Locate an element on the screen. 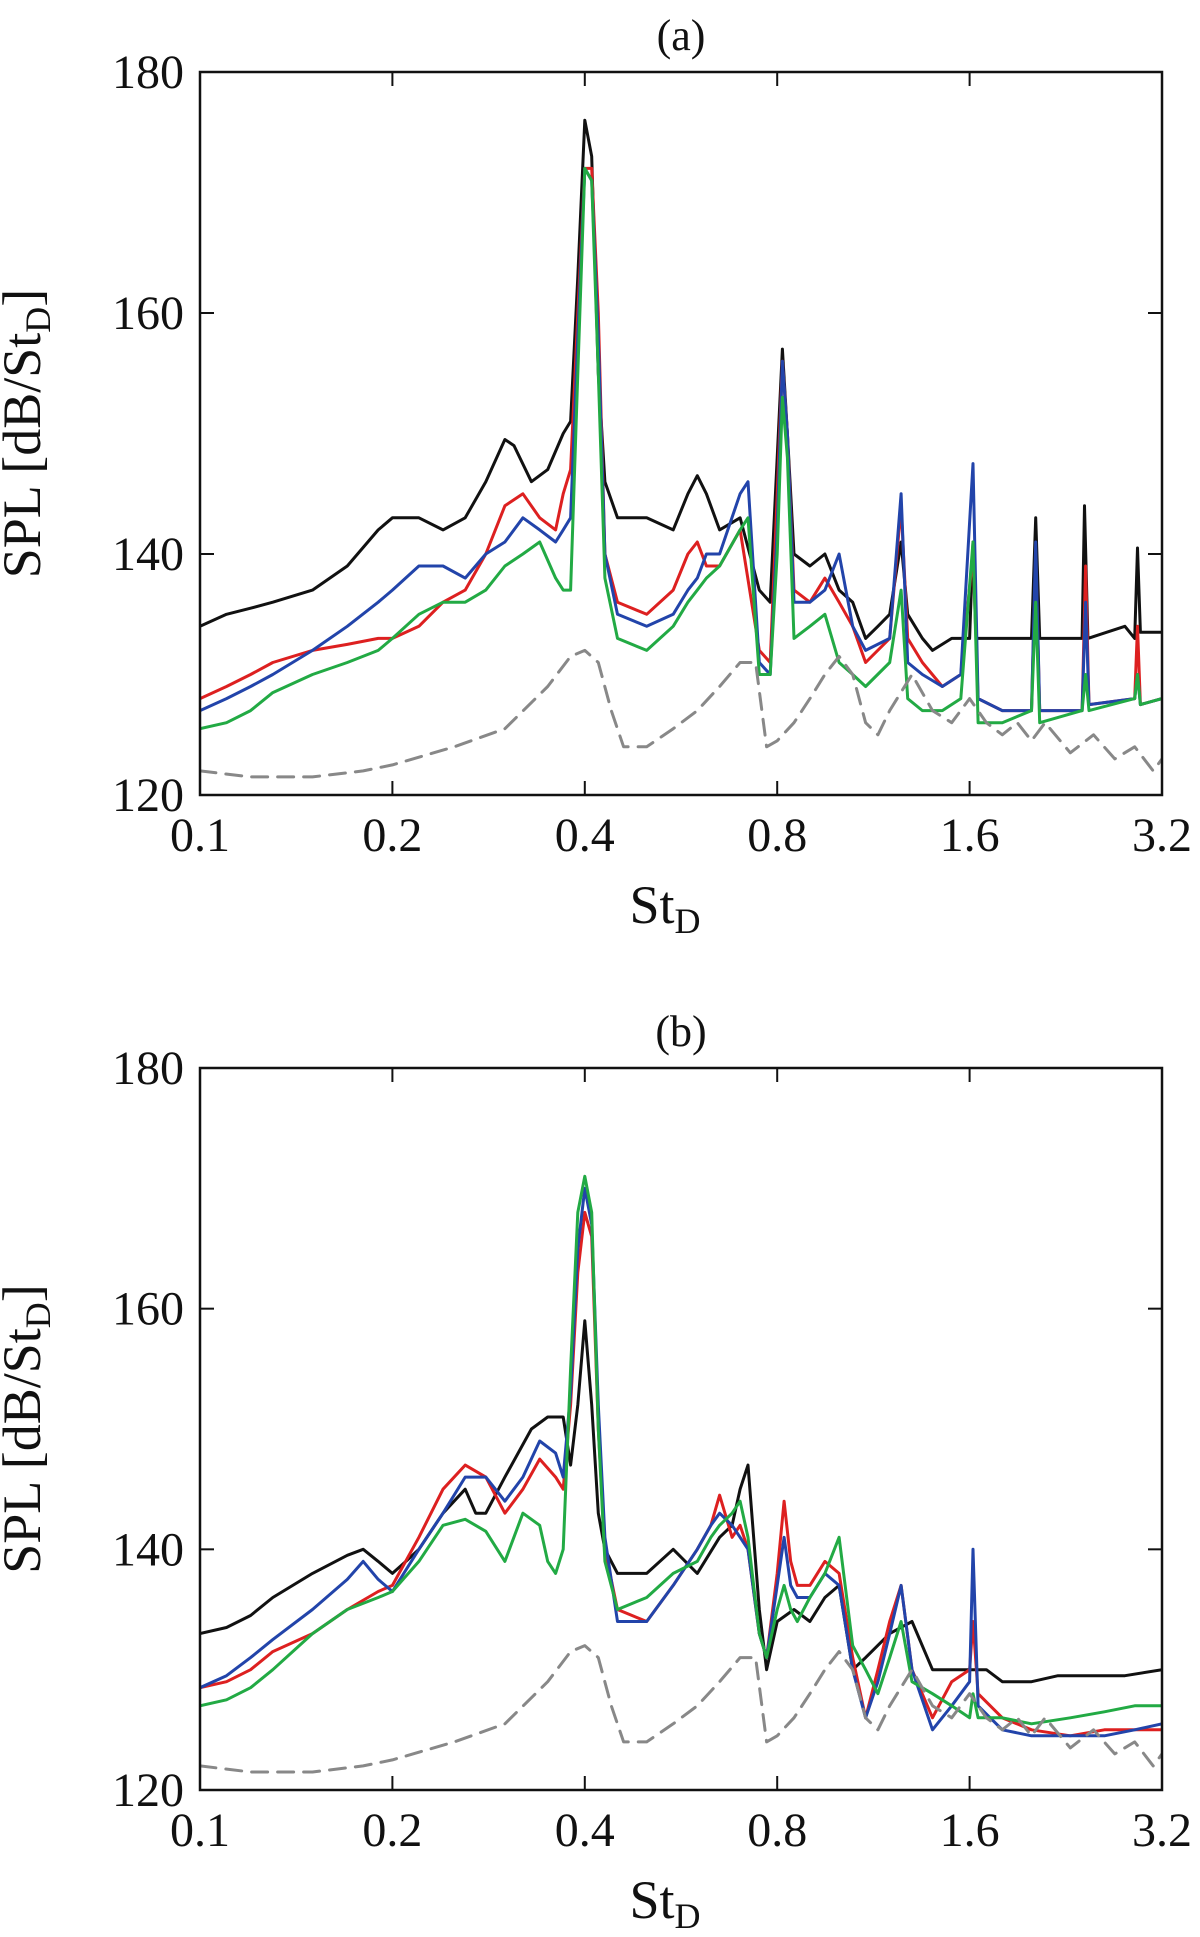 This screenshot has height=1937, width=1200. panel-title: (b) is located at coordinates (680, 1031).